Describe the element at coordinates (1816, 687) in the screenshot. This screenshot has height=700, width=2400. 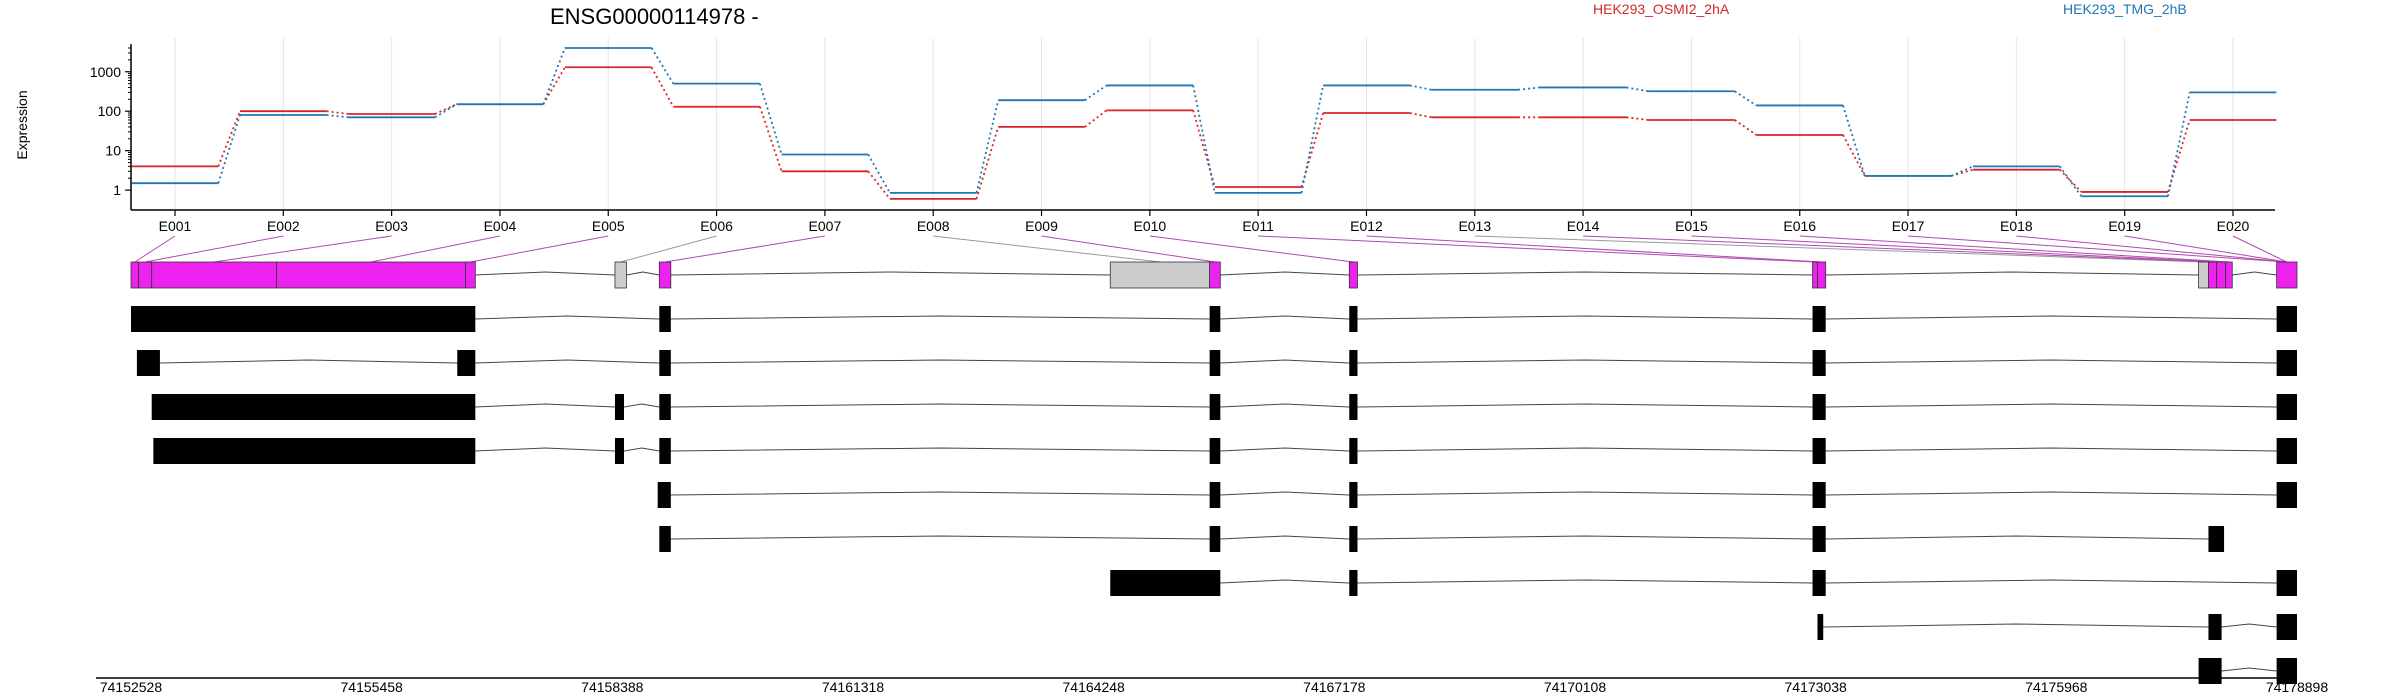
I see `genomic-tick-label: 74173038` at that location.